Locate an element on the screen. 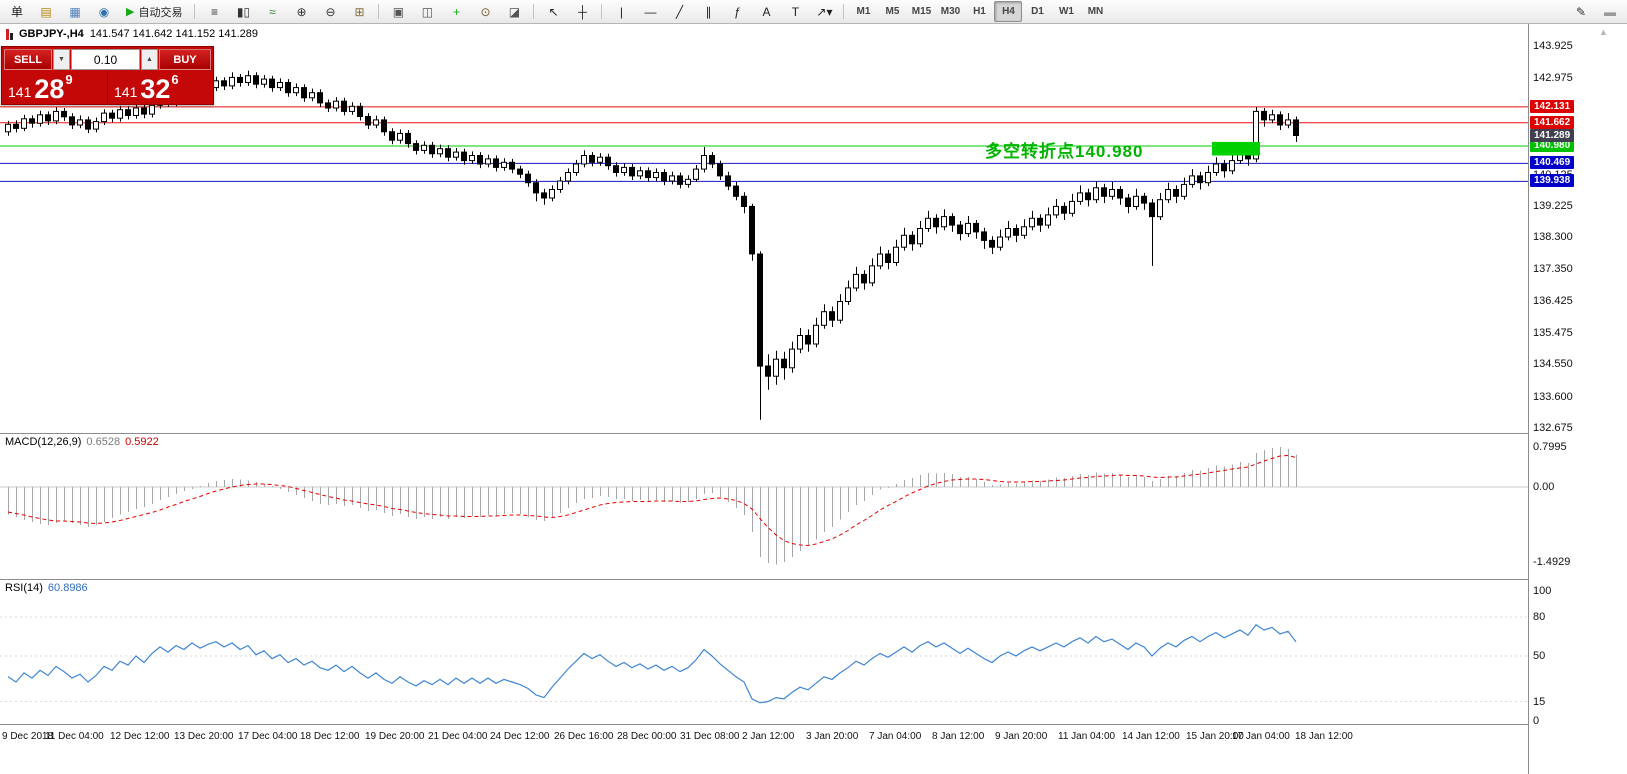 The height and width of the screenshot is (774, 1627). quick-edit-button: ✎ is located at coordinates (1581, 11).